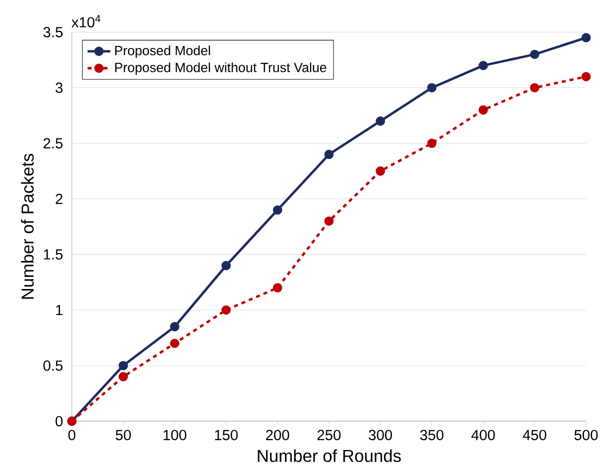 The image size is (605, 476). Describe the element at coordinates (586, 435) in the screenshot. I see `x-tick-label: 500` at that location.